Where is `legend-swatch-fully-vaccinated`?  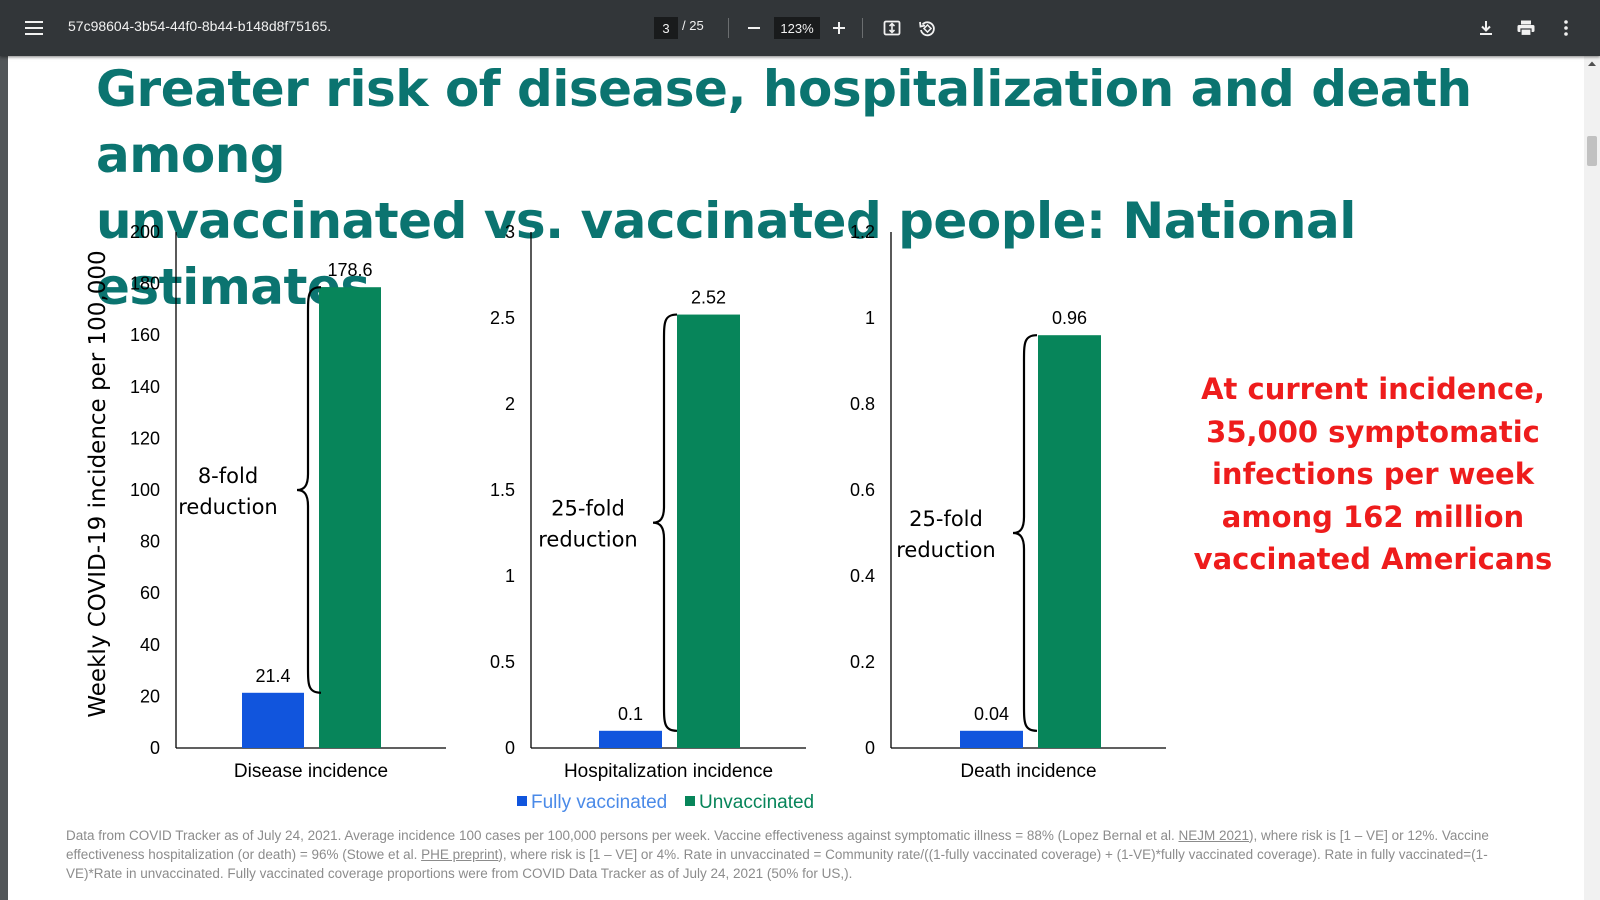
legend-swatch-fully-vaccinated is located at coordinates (522, 801).